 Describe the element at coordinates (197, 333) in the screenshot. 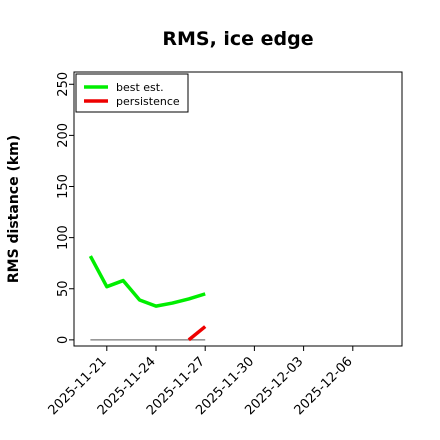

I see `series-line-persistence` at that location.